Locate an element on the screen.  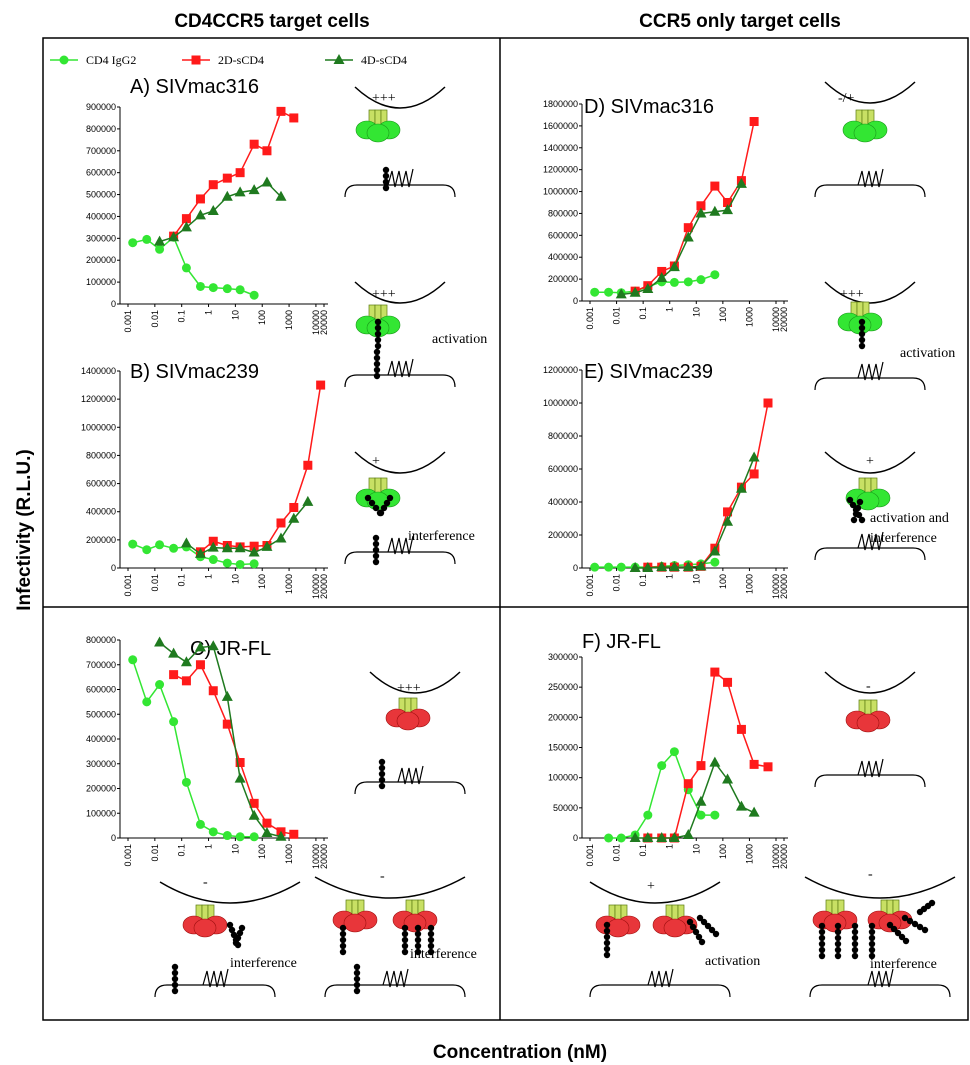
coreceptor is located at coordinates (870, 371).